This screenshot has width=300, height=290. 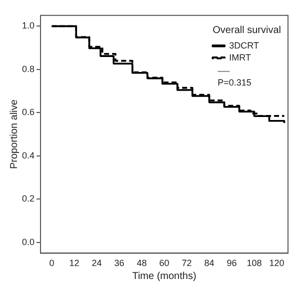 What do you see at coordinates (28, 241) in the screenshot?
I see `y-tick-label: 0.0` at bounding box center [28, 241].